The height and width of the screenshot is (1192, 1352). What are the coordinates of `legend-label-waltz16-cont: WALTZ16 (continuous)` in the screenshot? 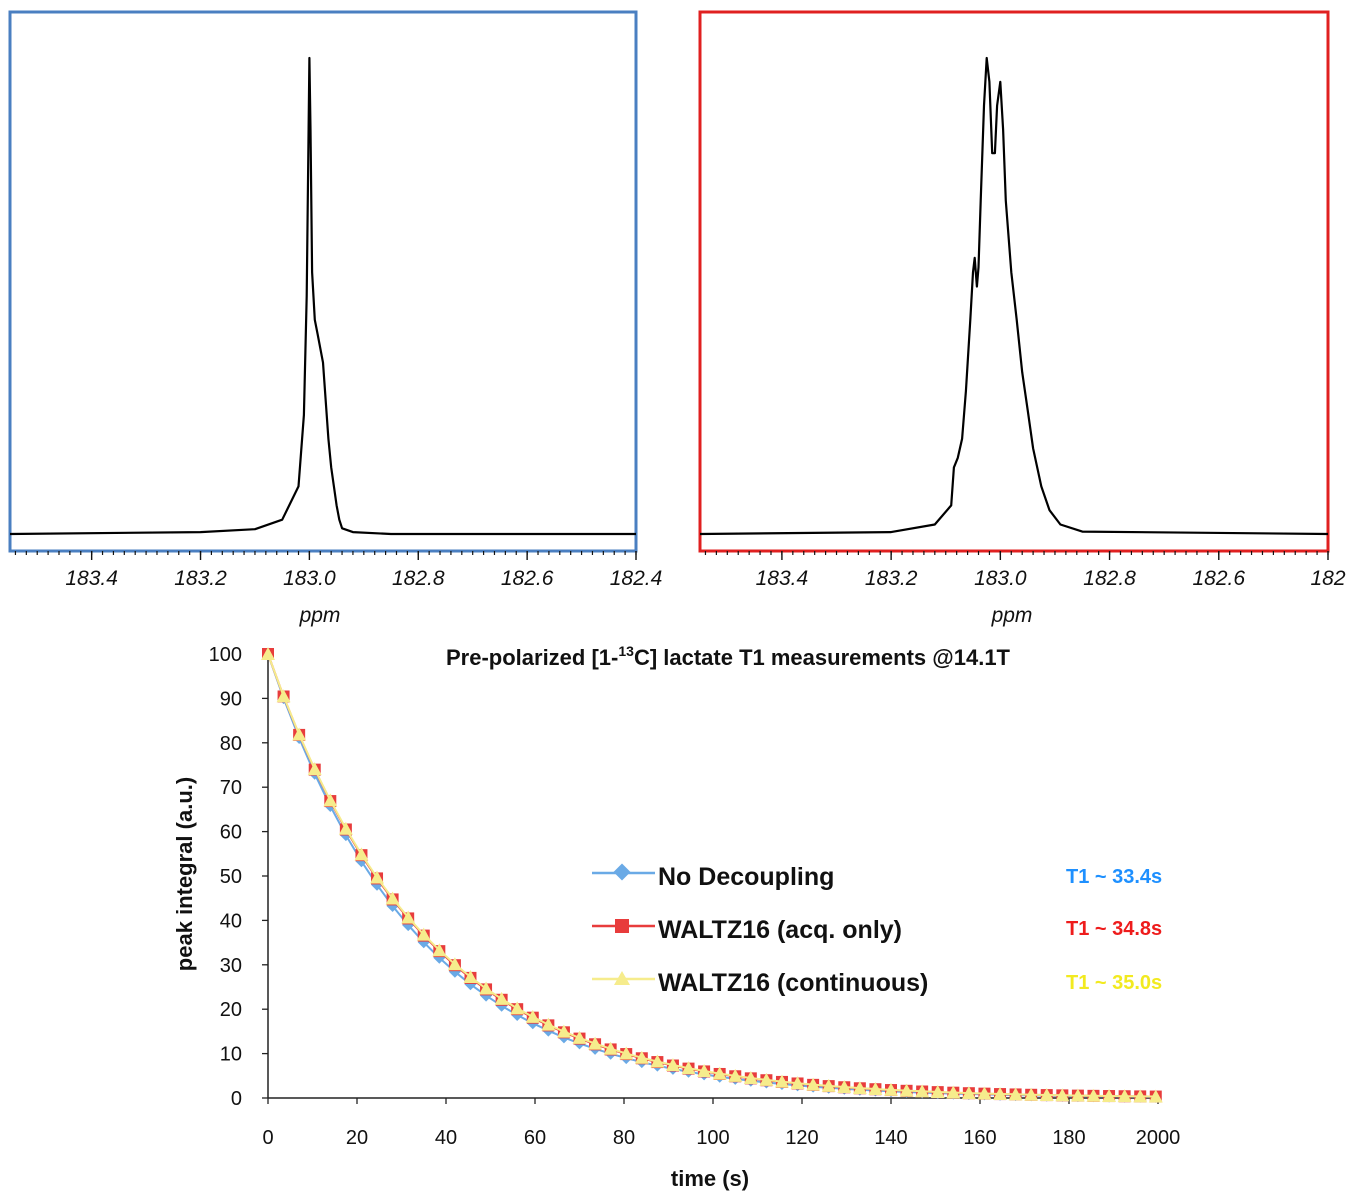 It's located at (793, 983).